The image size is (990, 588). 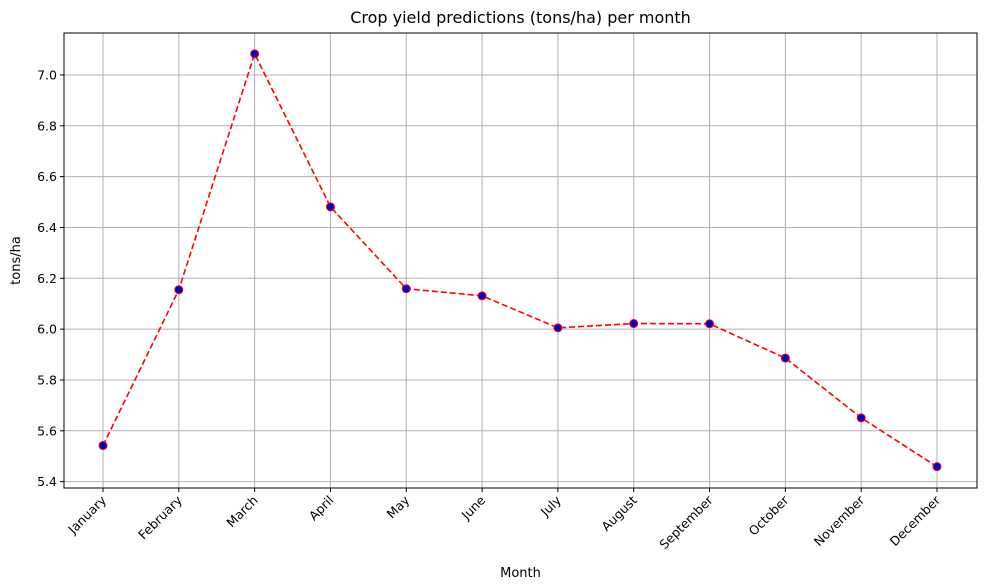 What do you see at coordinates (47, 278) in the screenshot?
I see `y-tick-label: 6.2` at bounding box center [47, 278].